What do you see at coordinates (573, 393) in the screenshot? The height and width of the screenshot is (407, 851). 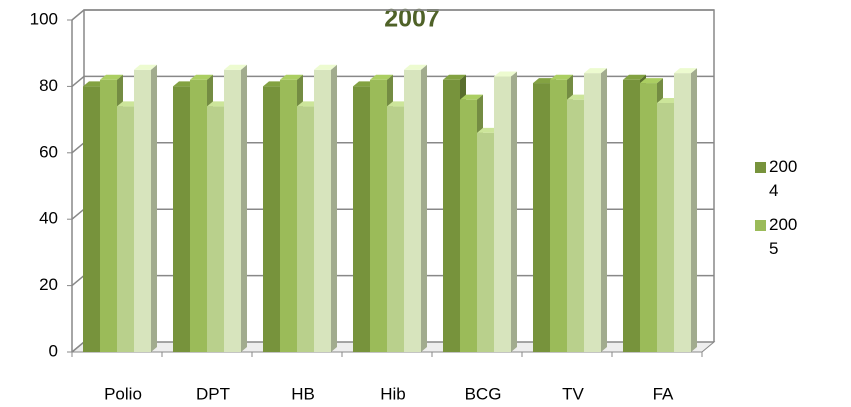 I see `x-tick-label: TV` at bounding box center [573, 393].